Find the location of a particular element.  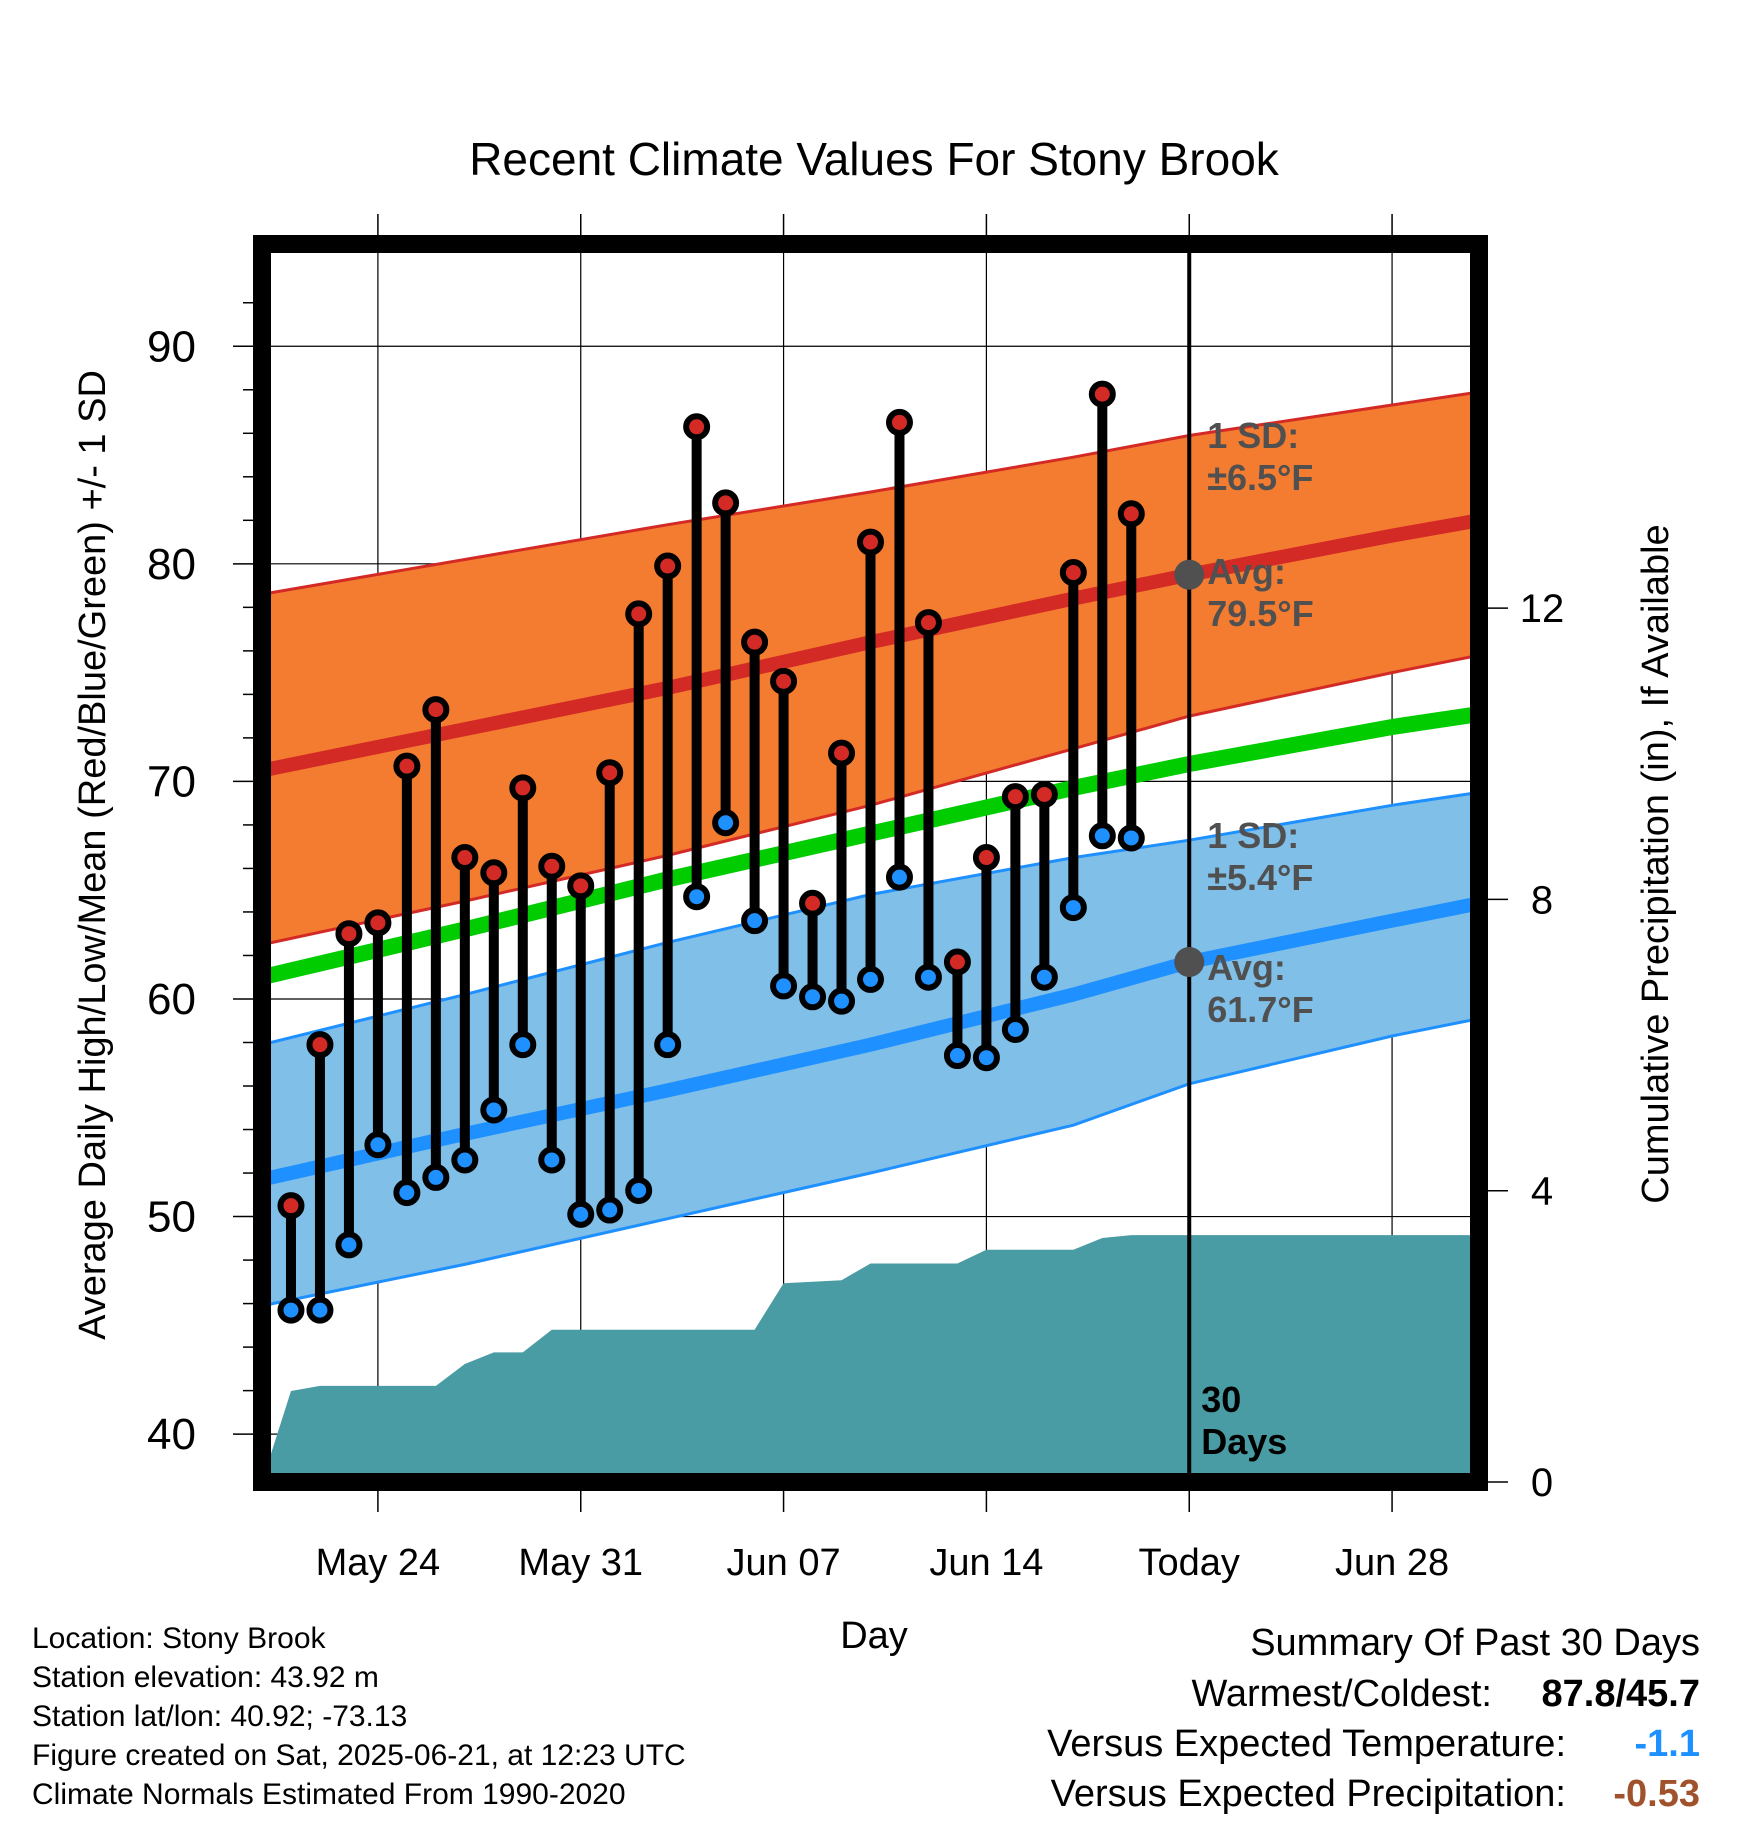

low-sd-annotation: ±5.4°F is located at coordinates (1260, 877).